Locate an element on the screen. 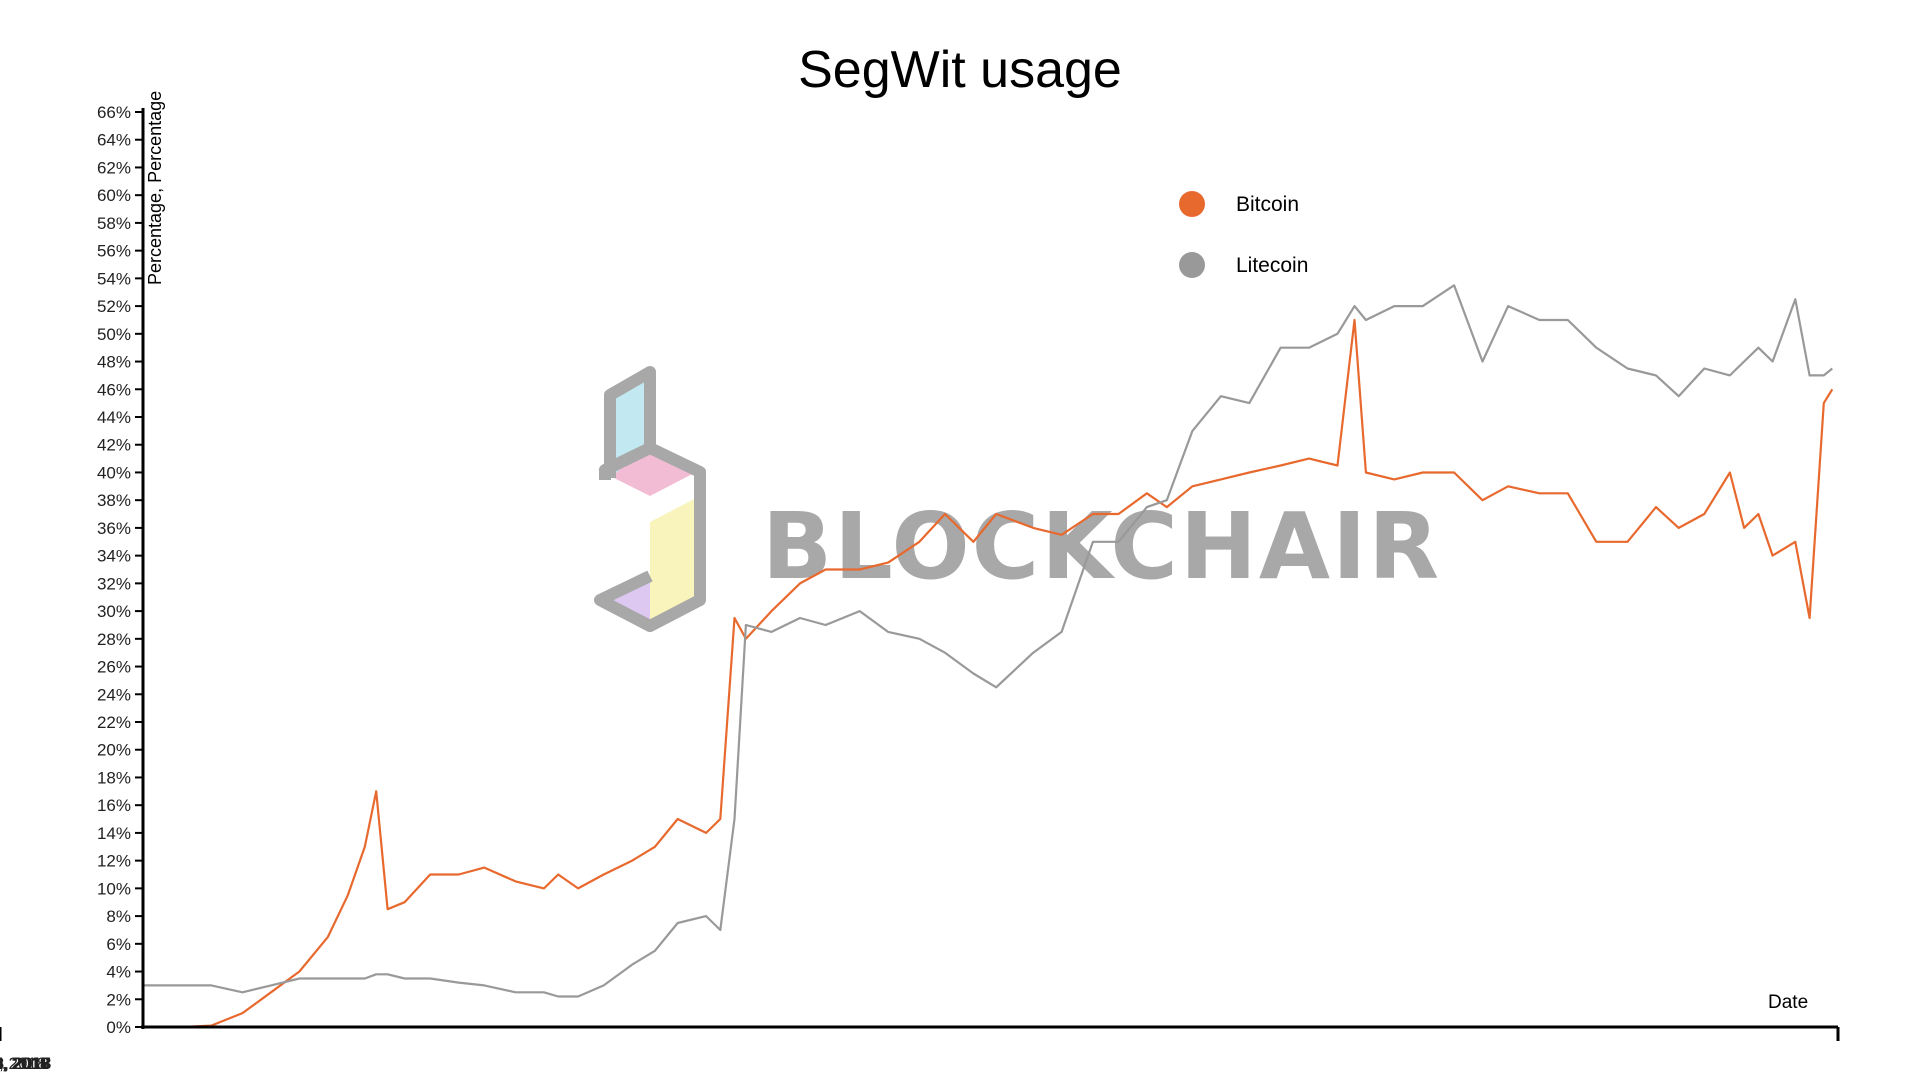 The width and height of the screenshot is (1920, 1080). y-tick-label: 60% is located at coordinates (114, 195).